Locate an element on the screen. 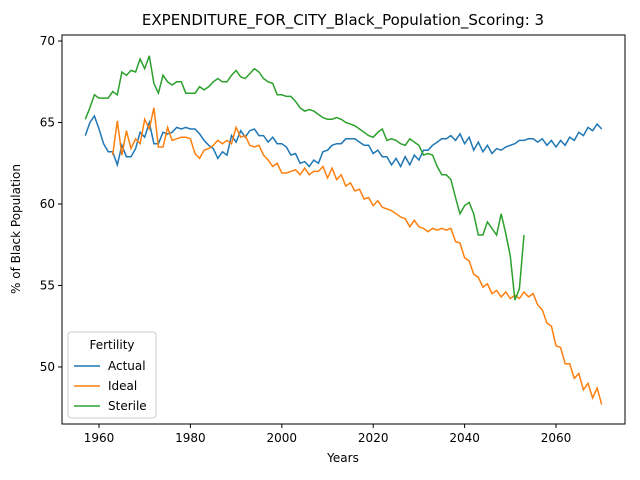 Image resolution: width=640 pixels, height=480 pixels. legend-box is located at coordinates (112, 375).